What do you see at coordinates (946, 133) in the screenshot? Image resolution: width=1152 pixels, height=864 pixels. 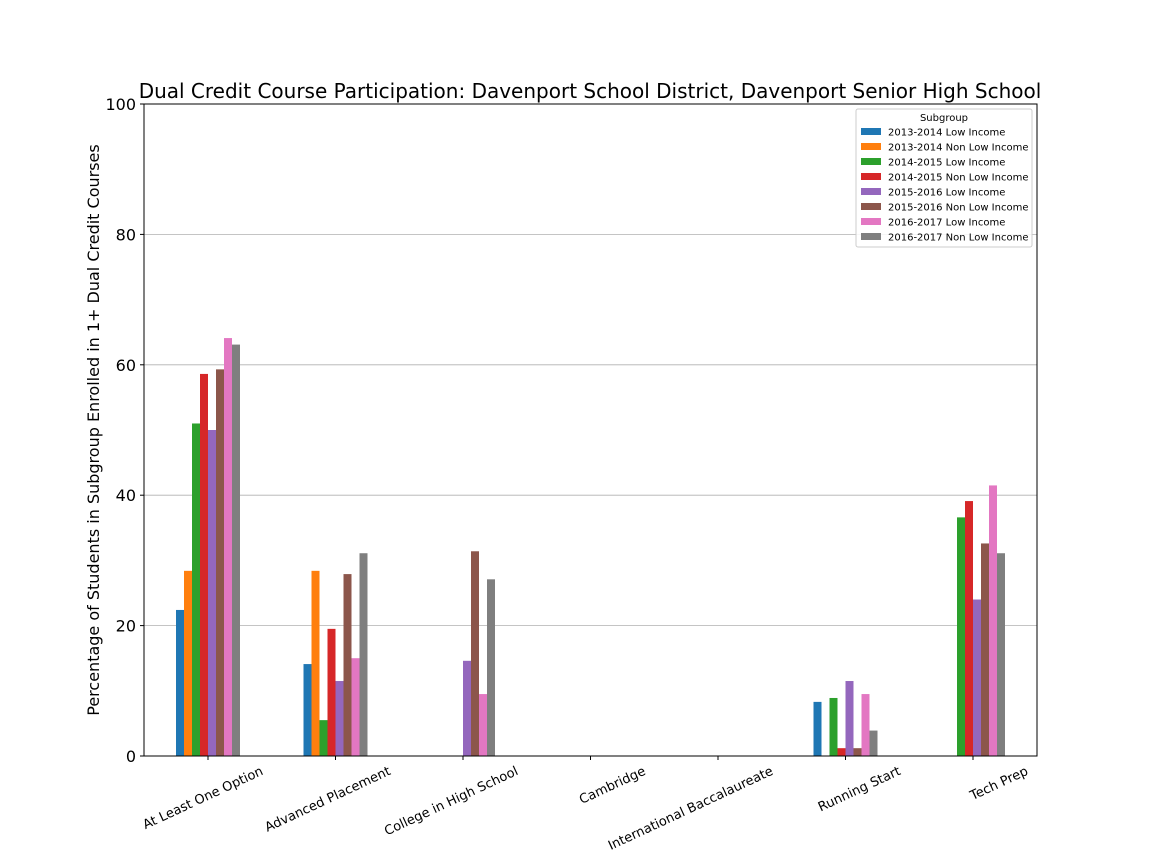 I see `legend-label: 2013-2014 Low Income` at bounding box center [946, 133].